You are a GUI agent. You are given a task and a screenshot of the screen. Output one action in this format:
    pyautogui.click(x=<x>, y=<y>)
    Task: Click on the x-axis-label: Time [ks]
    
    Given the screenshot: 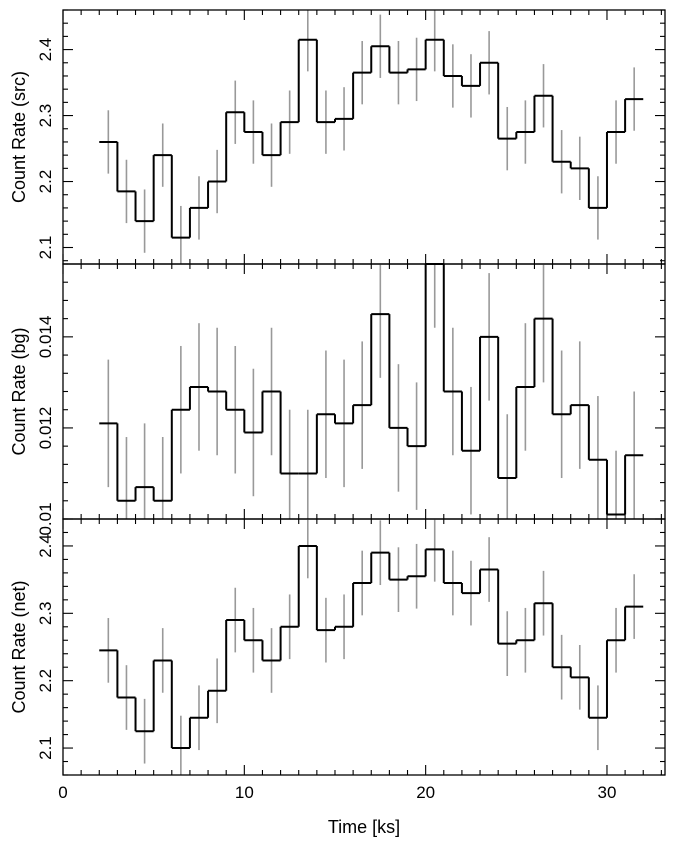 What is the action you would take?
    pyautogui.click(x=364, y=827)
    